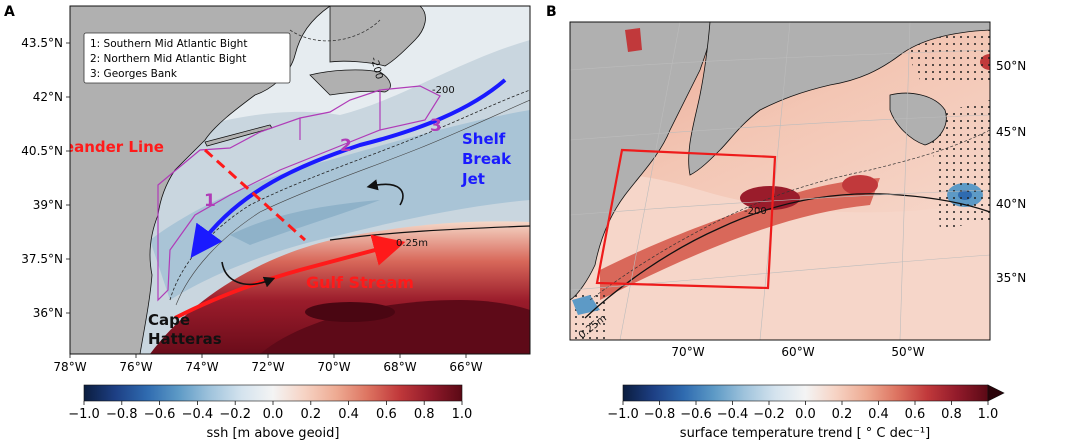 This screenshot has height=443, width=1084. Describe the element at coordinates (105, 147) in the screenshot. I see `oleander-label: Oleander Line` at that location.